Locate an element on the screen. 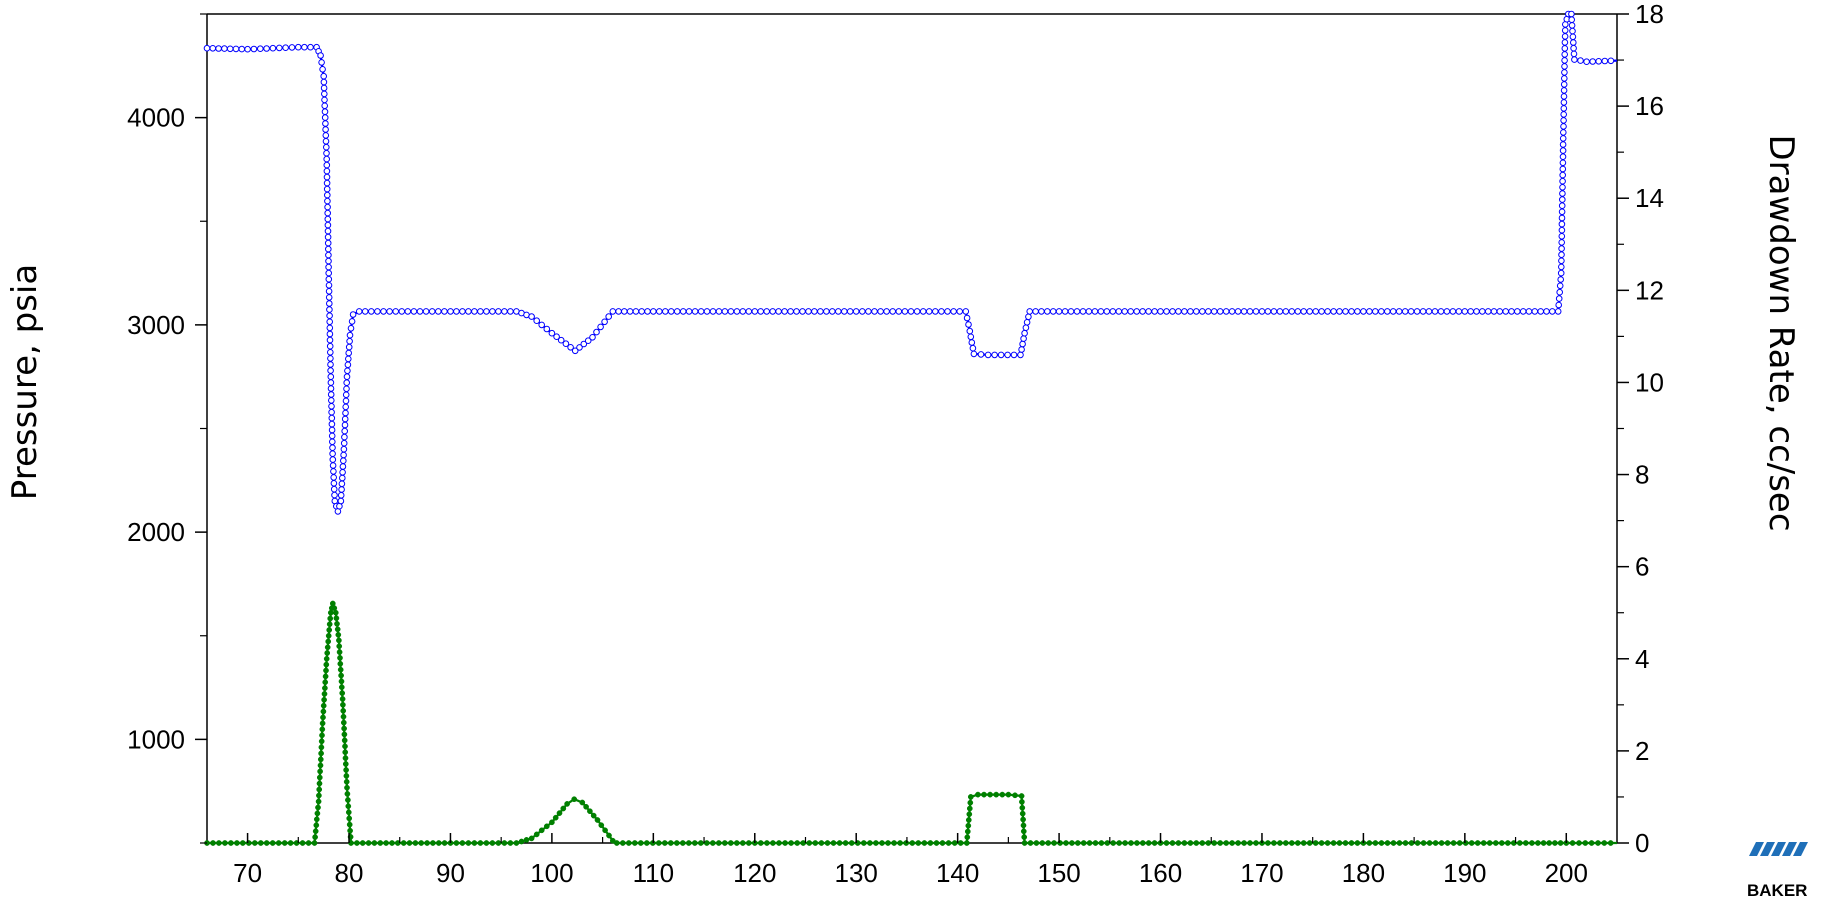  baker-logo-mark is located at coordinates (1778, 849).